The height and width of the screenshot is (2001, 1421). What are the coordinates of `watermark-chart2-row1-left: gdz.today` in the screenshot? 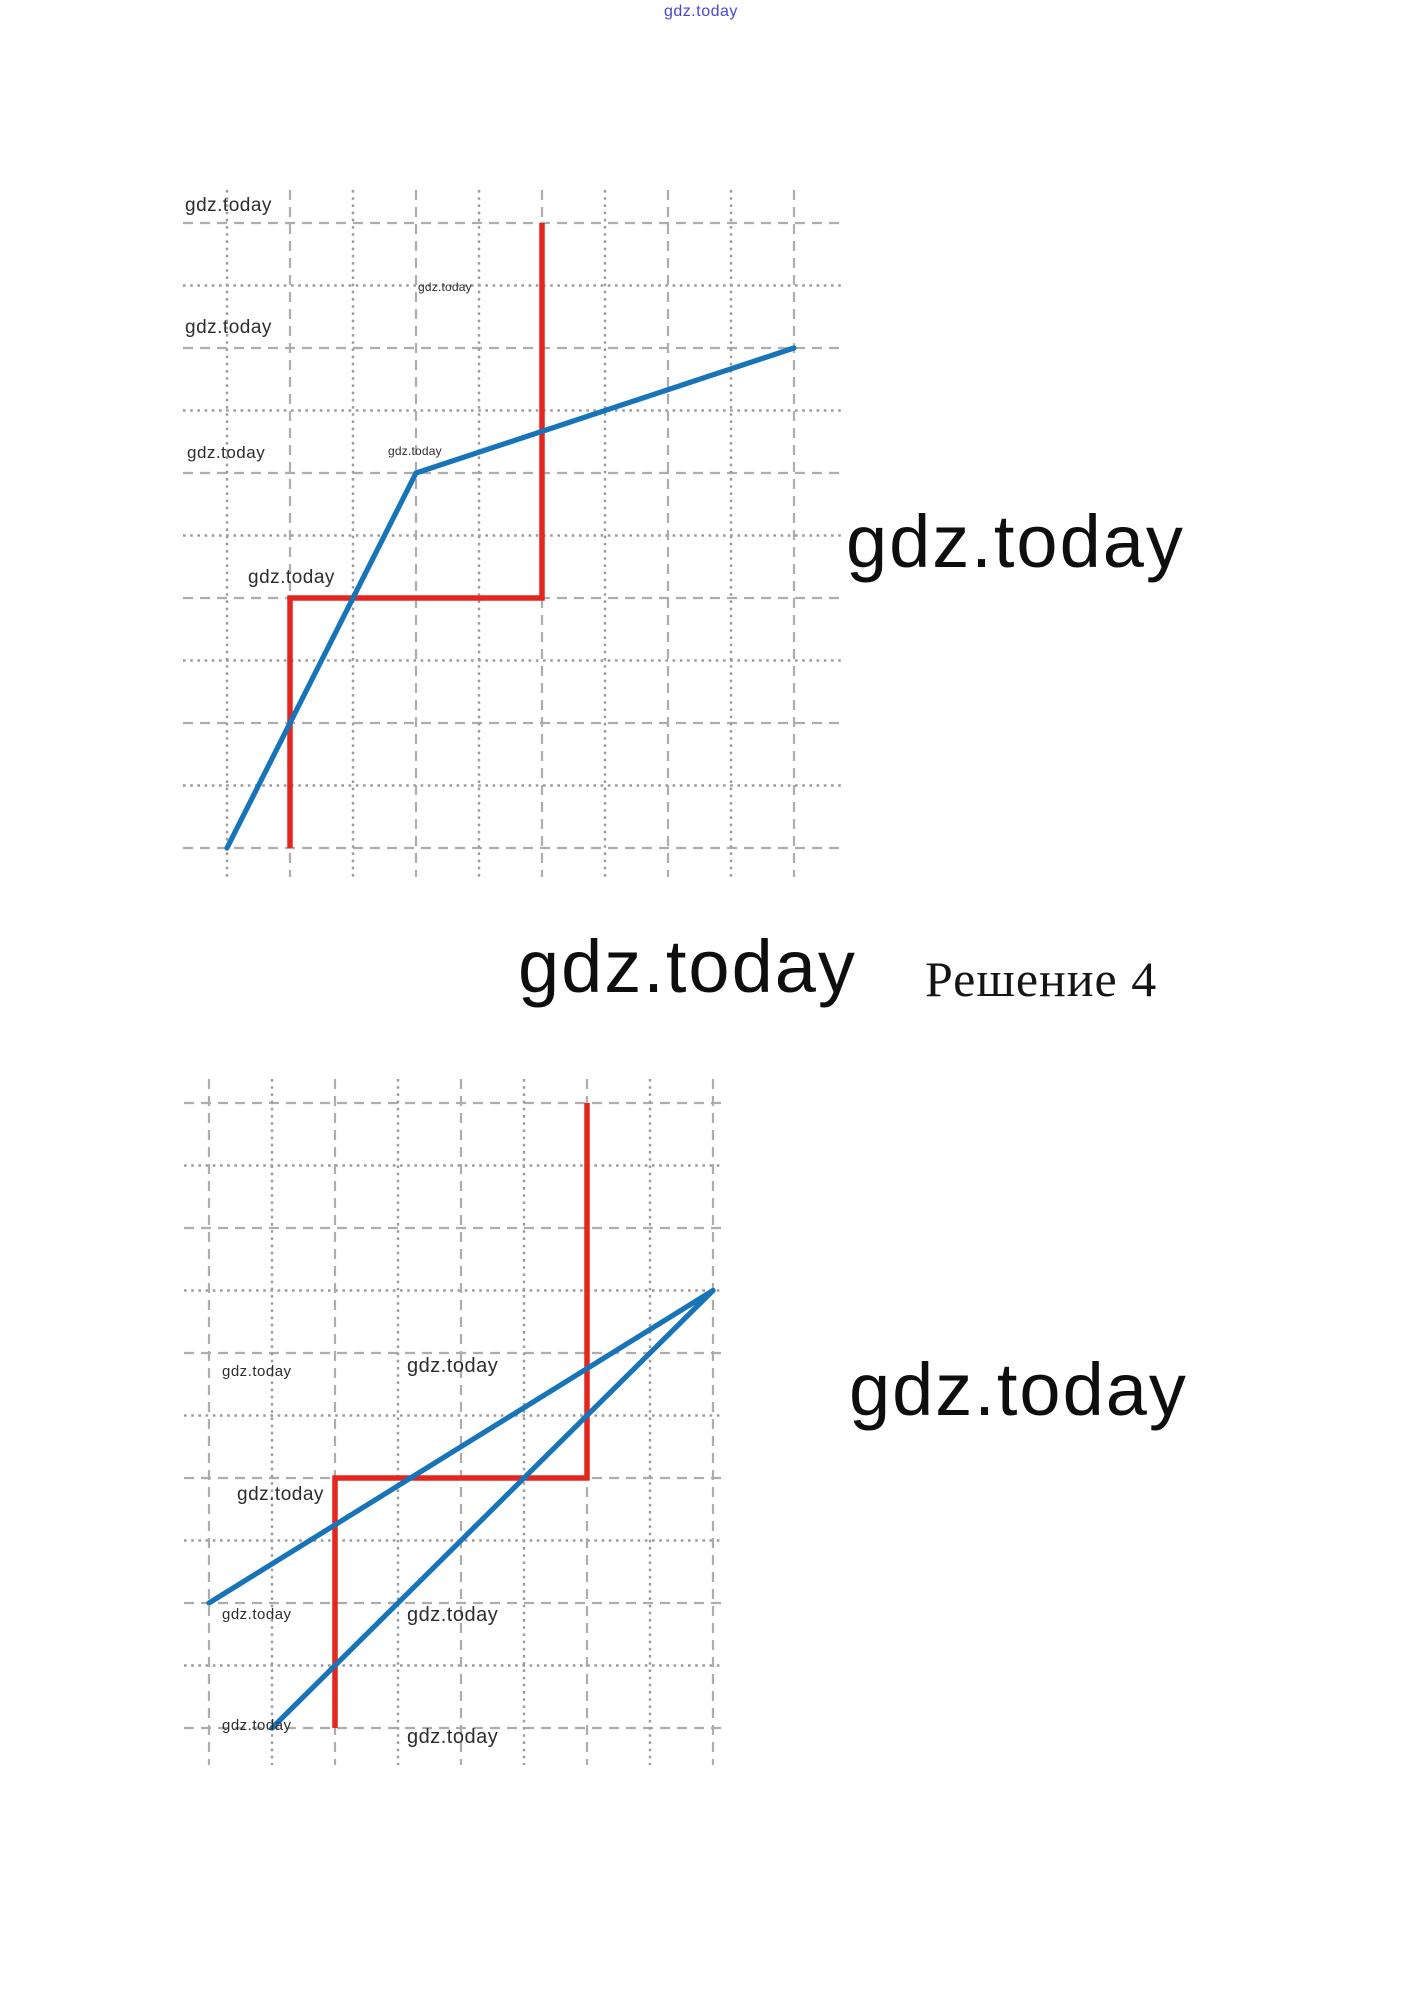 It's located at (257, 1371).